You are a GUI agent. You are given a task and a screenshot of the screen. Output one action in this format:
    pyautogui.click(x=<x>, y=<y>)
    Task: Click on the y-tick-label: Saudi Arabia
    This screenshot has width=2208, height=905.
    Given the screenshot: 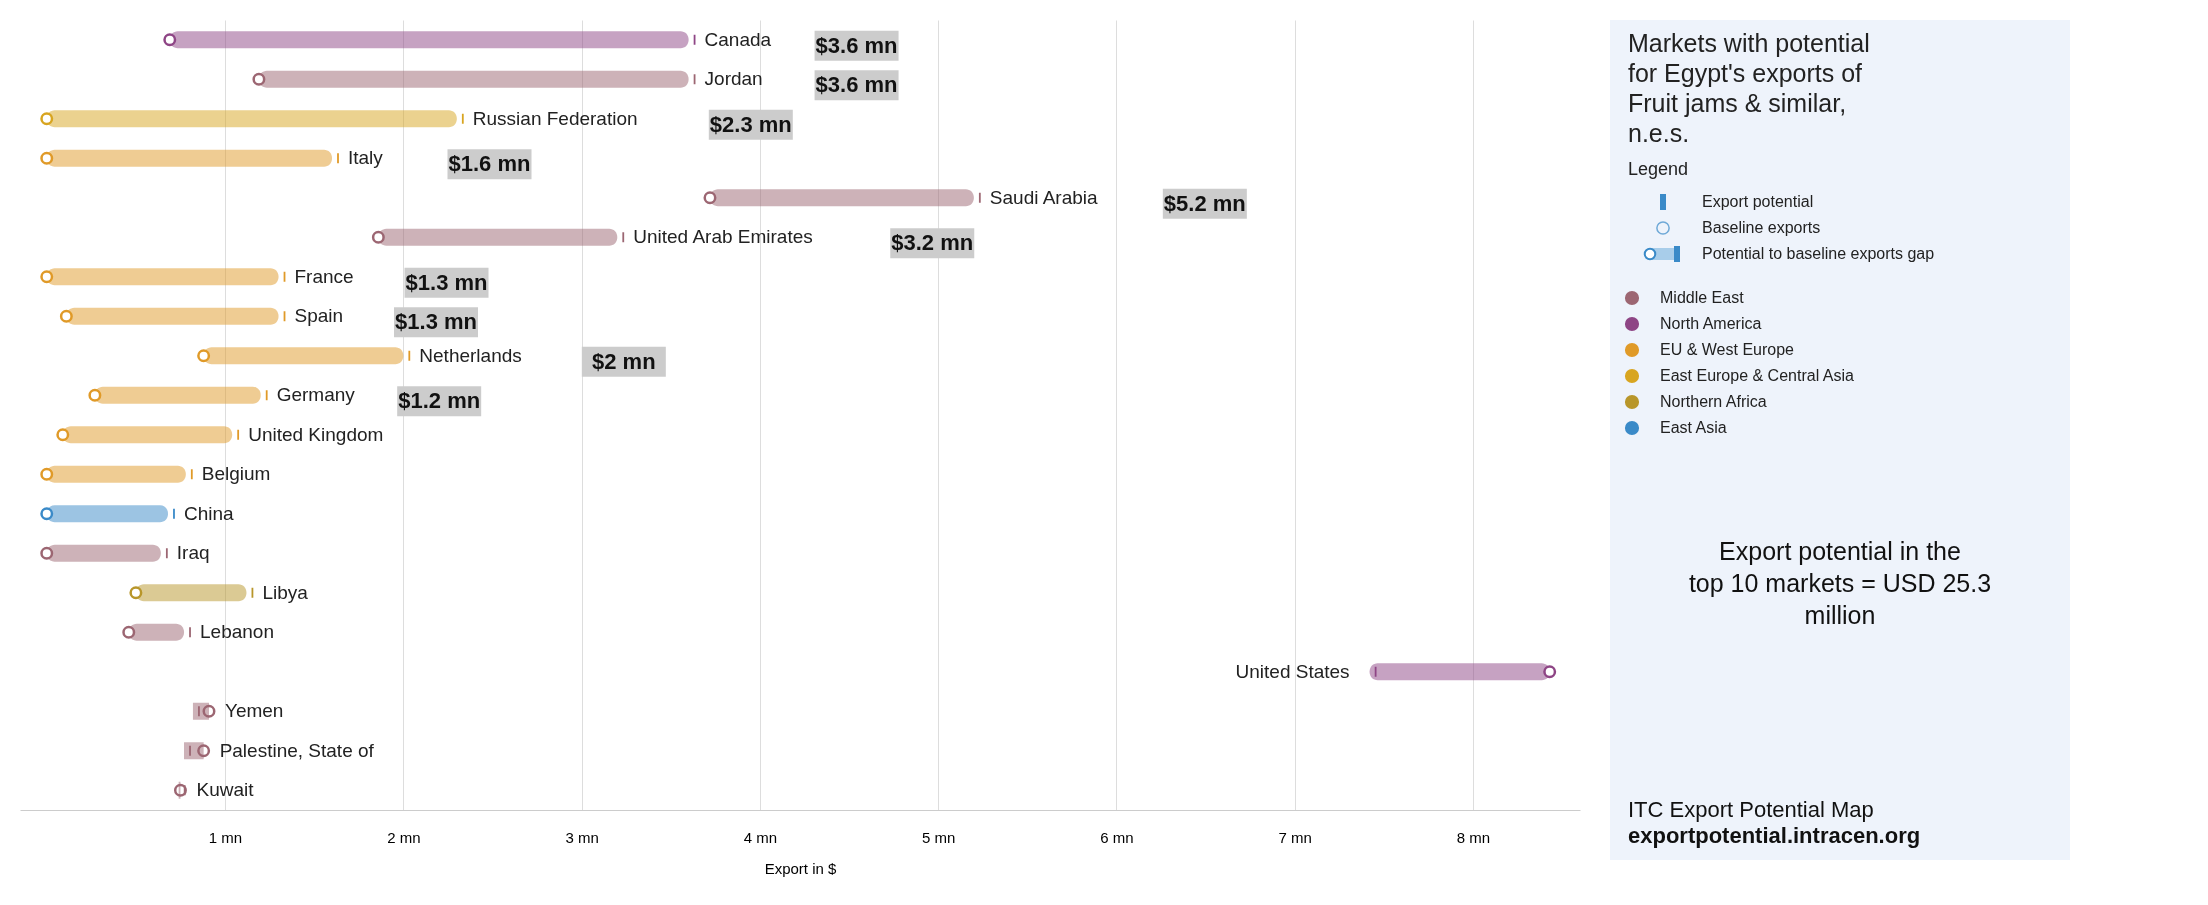 What is the action you would take?
    pyautogui.click(x=1044, y=197)
    